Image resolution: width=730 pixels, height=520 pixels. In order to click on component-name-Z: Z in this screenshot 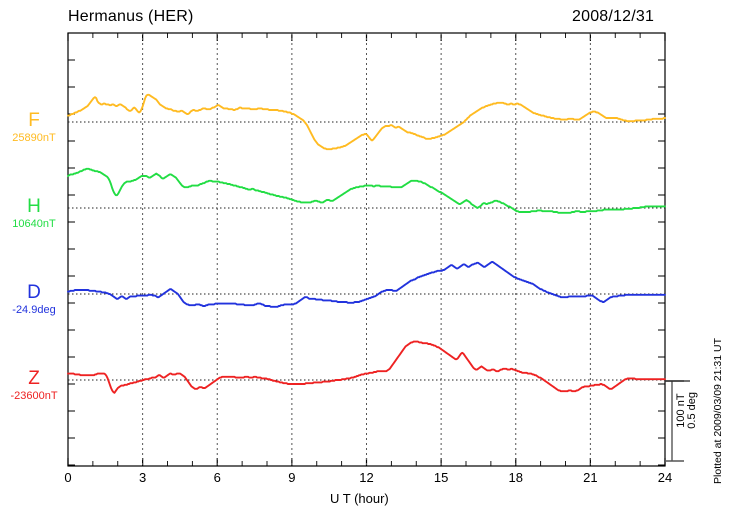, I will do `click(34, 378)`.